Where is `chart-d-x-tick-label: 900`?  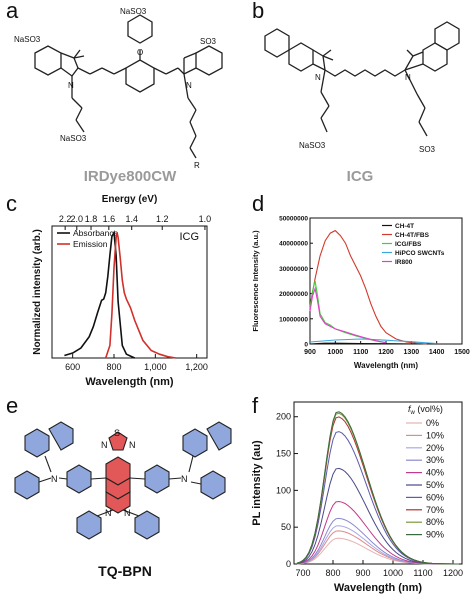 chart-d-x-tick-label: 900 is located at coordinates (310, 352).